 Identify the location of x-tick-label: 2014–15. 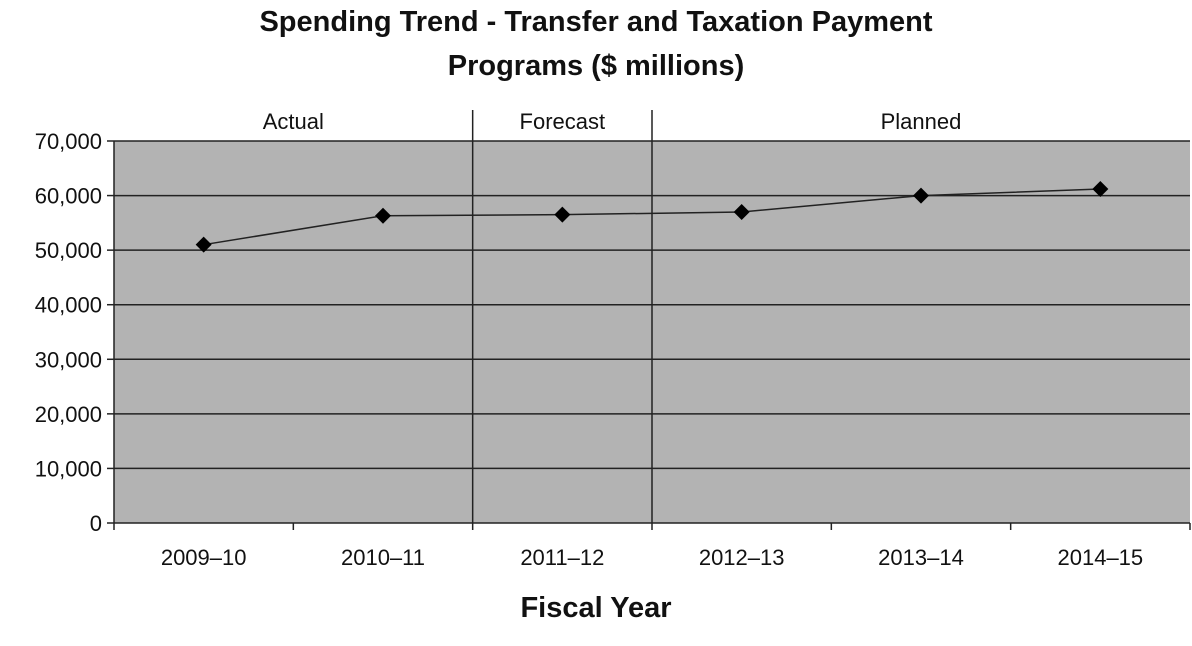
(1101, 557).